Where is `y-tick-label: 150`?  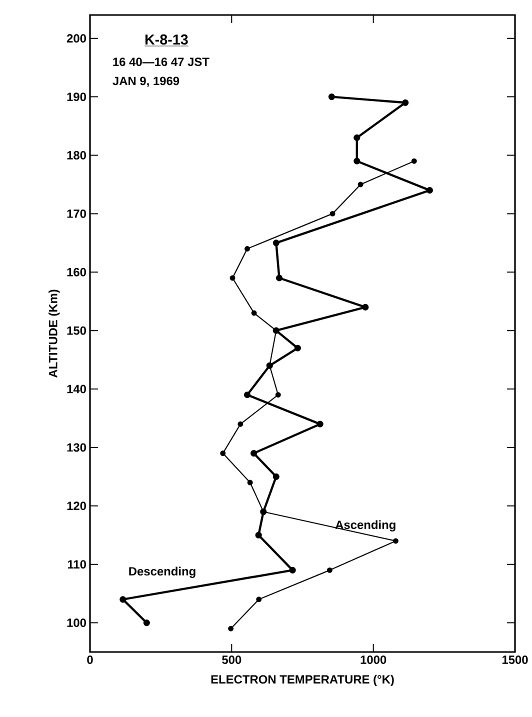
y-tick-label: 150 is located at coordinates (76, 330).